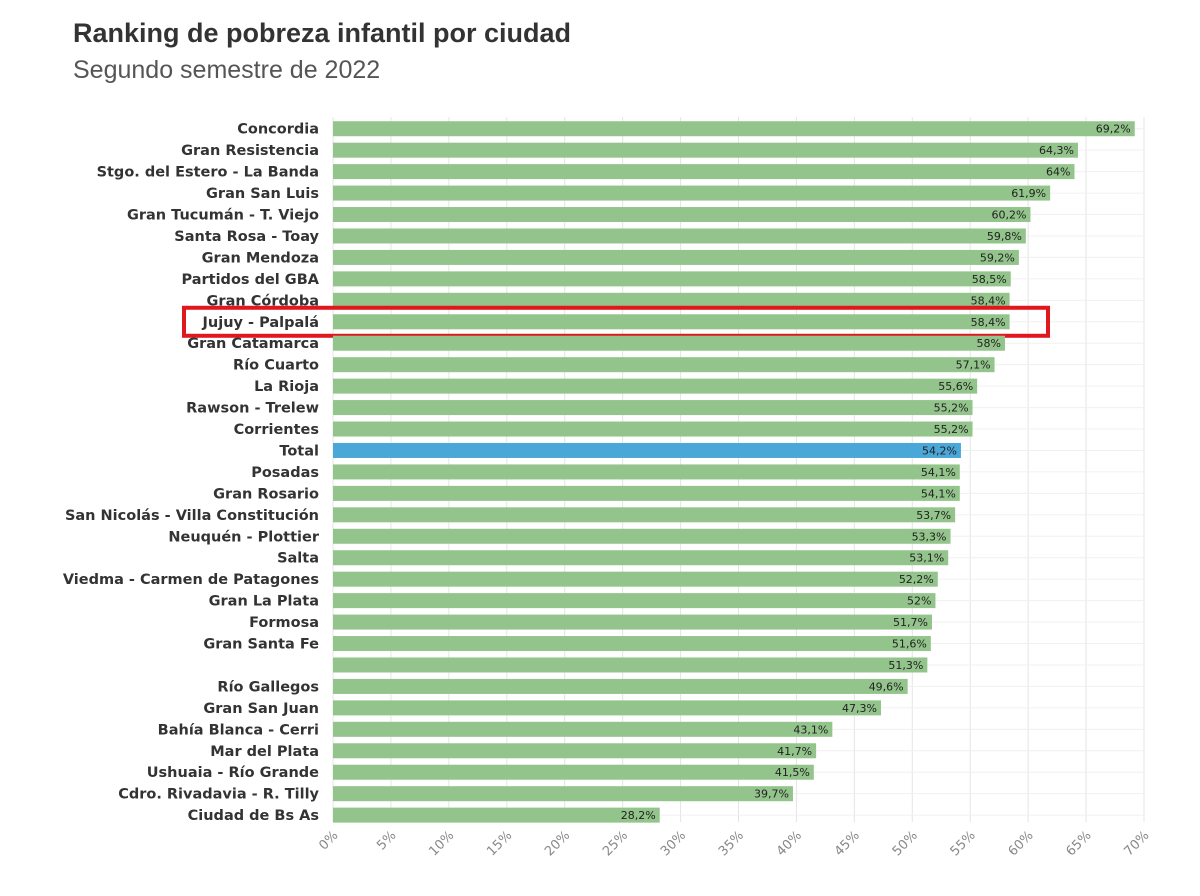 This screenshot has width=1200, height=896. What do you see at coordinates (441, 843) in the screenshot?
I see `x-tick-label: 10%` at bounding box center [441, 843].